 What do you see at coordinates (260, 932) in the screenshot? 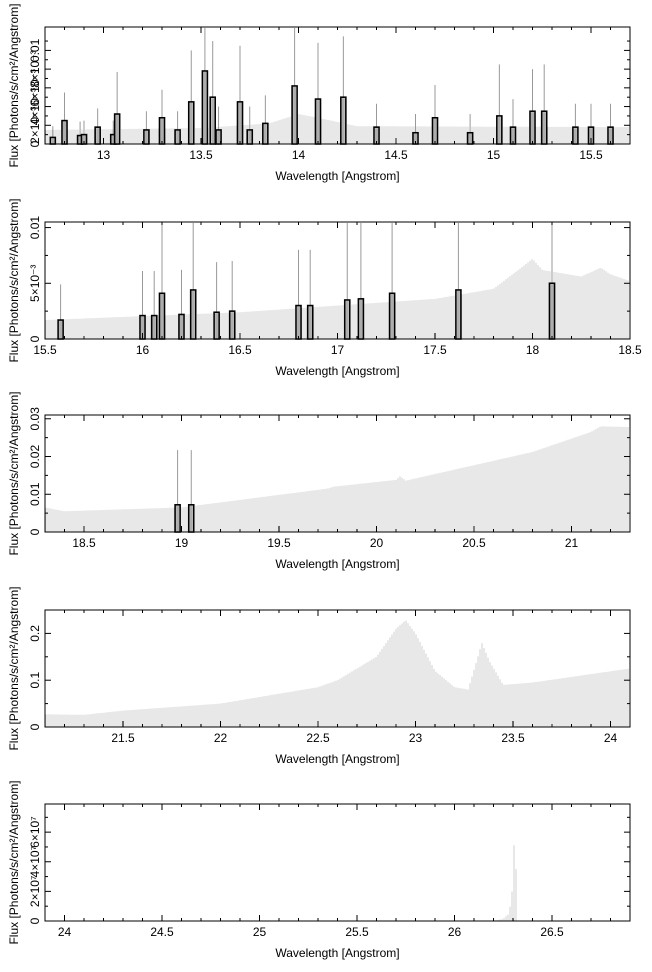
I see `x-tick-label: 25` at bounding box center [260, 932].